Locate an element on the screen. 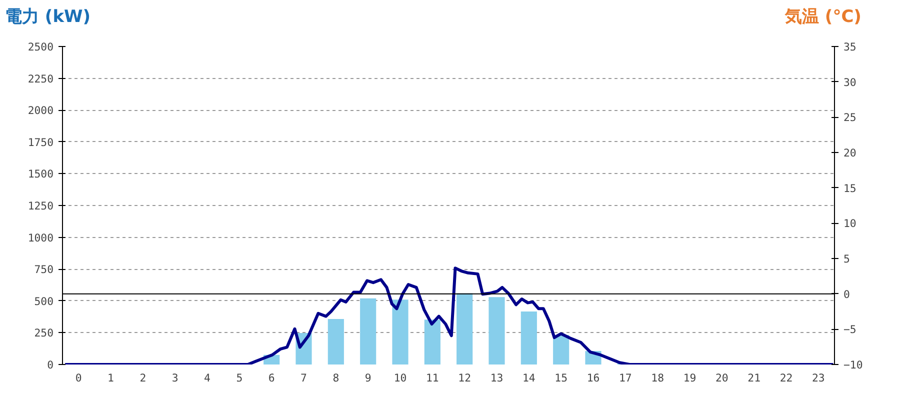 The image size is (900, 400). x-tick-label: 15 is located at coordinates (561, 378).